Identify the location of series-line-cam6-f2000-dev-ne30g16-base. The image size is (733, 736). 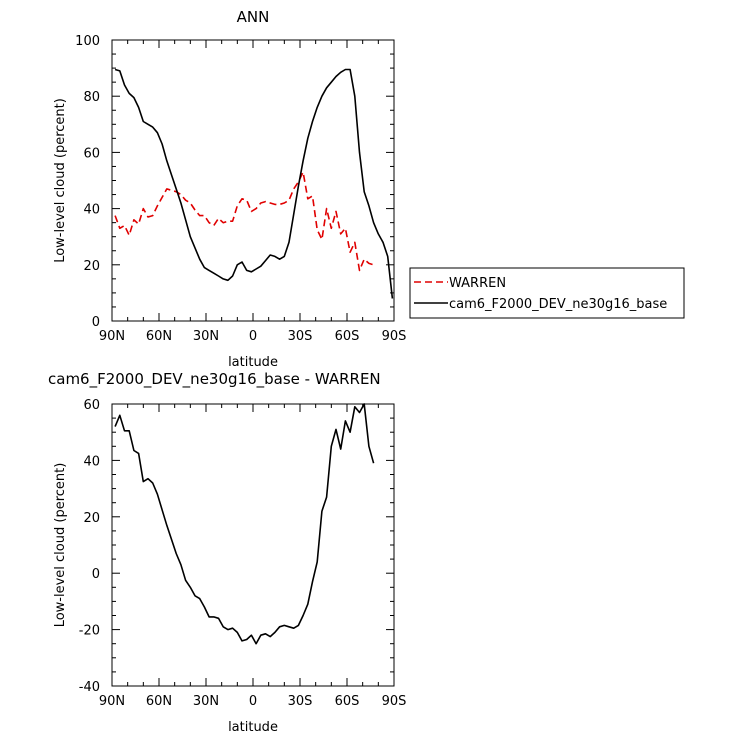
(254, 183).